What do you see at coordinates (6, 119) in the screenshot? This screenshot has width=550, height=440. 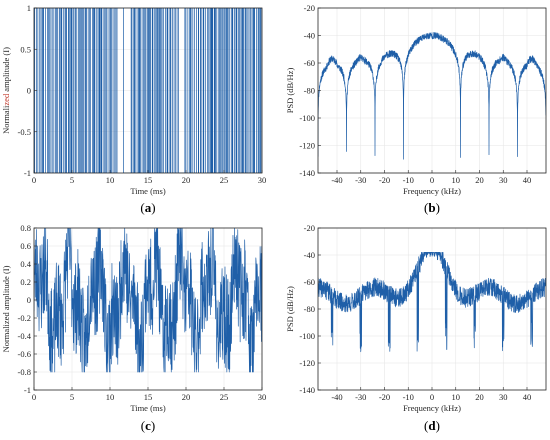 I see `y-axis-label-part: Normali` at bounding box center [6, 119].